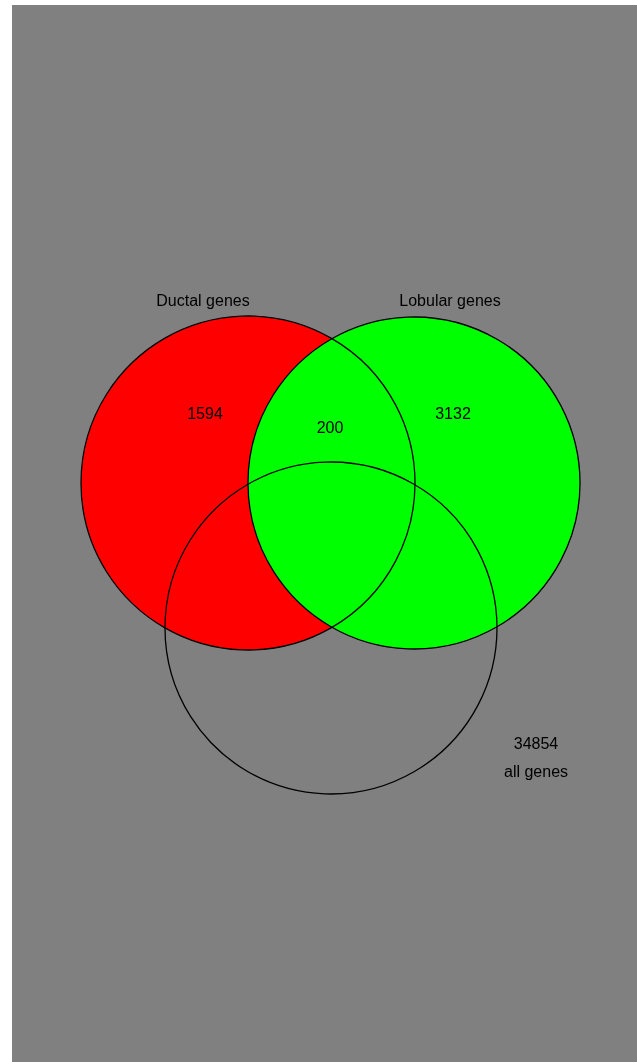 Image resolution: width=637 pixels, height=1062 pixels. Describe the element at coordinates (450, 300) in the screenshot. I see `category-label: Lobular genes` at that location.